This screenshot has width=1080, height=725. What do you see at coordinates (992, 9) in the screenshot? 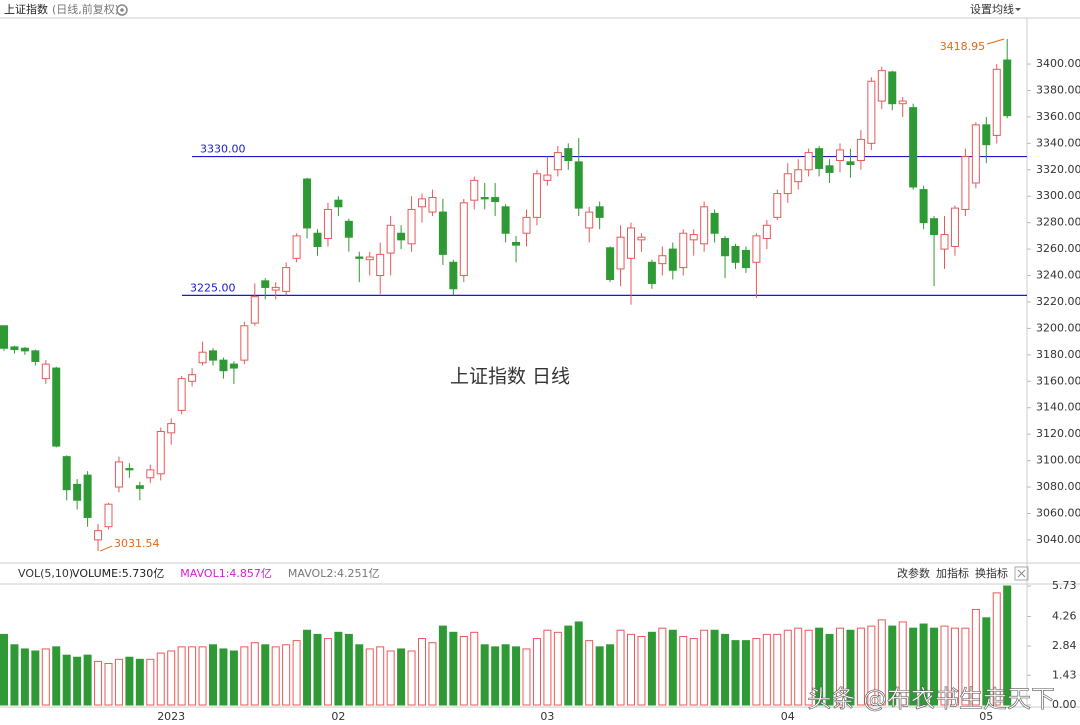
I see `ma-setting: 设置均线` at bounding box center [992, 9].